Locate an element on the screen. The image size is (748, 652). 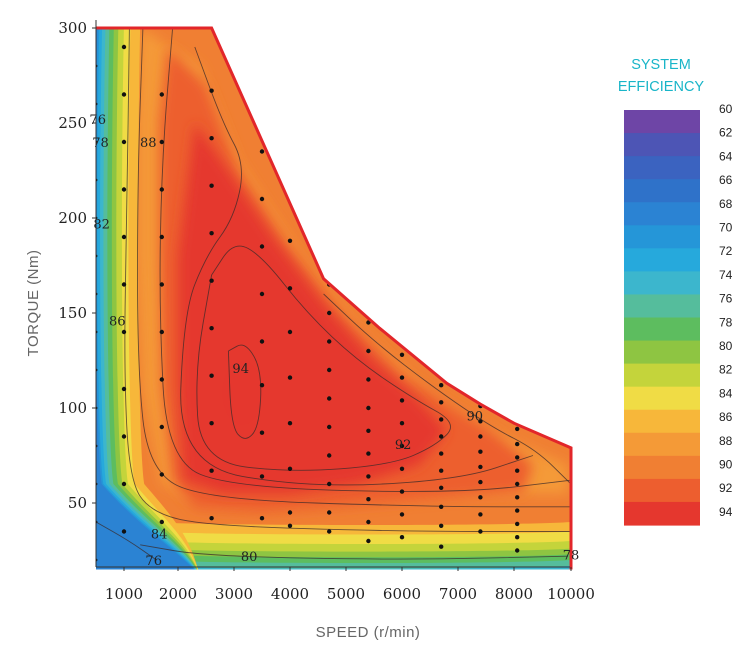
legend-label: 64 is located at coordinates (726, 156).